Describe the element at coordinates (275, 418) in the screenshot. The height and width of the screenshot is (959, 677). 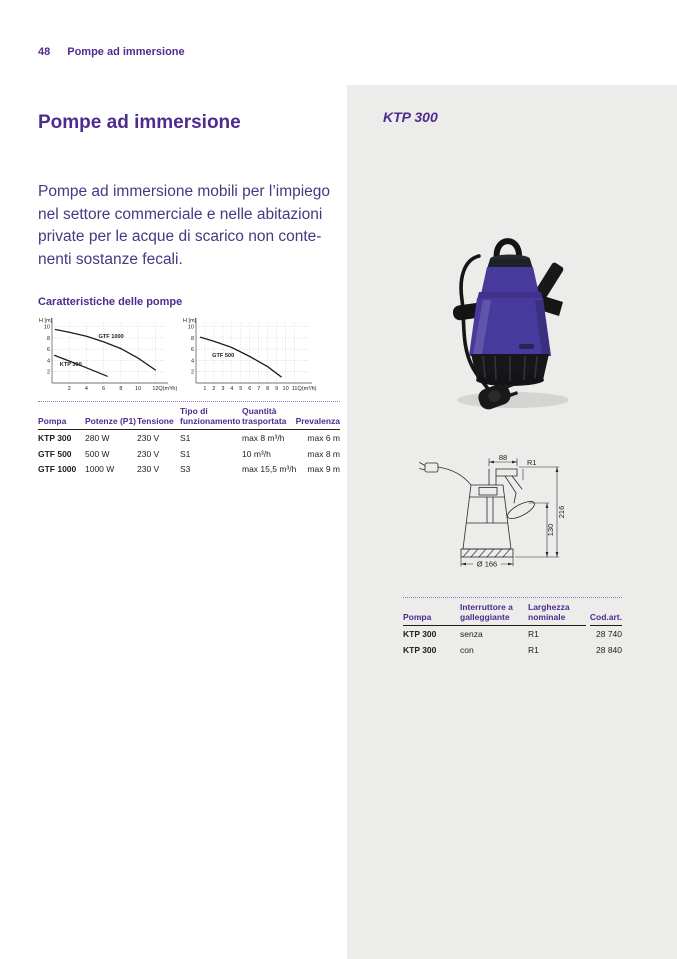
I see `column-header: Quantità trasportata` at that location.